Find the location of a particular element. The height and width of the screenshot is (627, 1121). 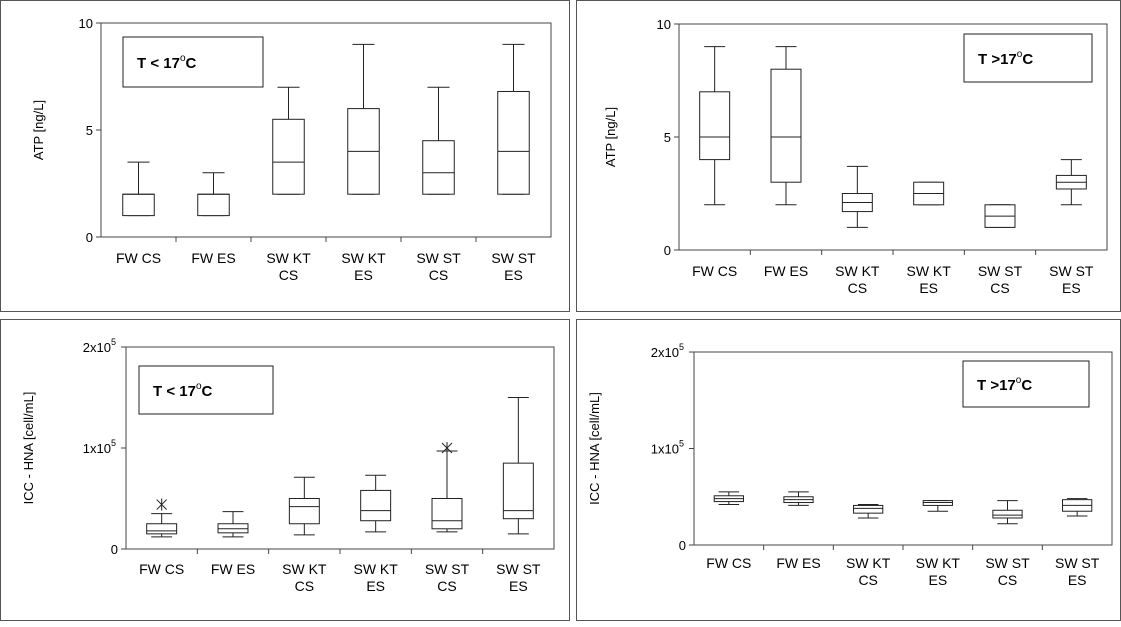

x-category-label: FW CS is located at coordinates (138, 258).